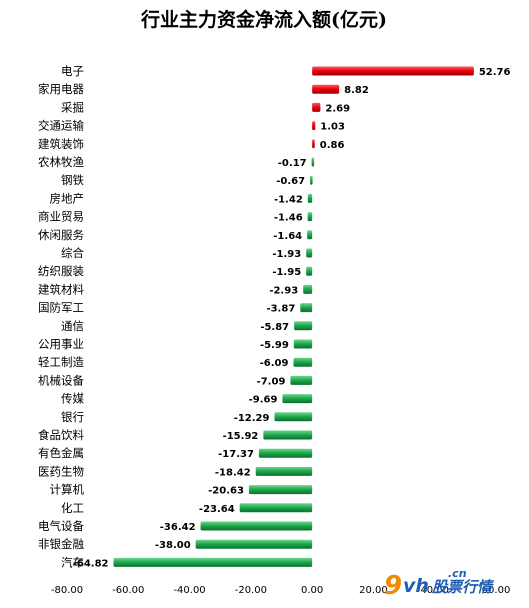  What do you see at coordinates (226, 491) in the screenshot?
I see `value-label: -20.63` at bounding box center [226, 491].